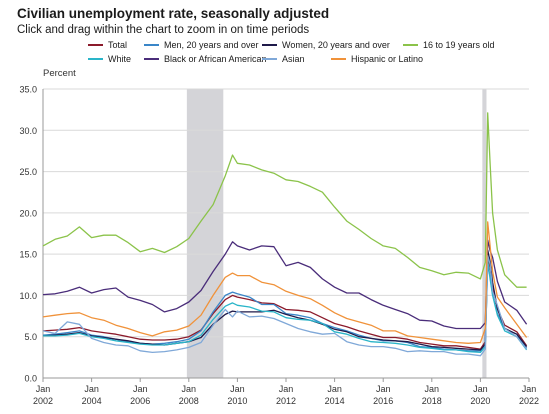 The width and height of the screenshot is (549, 414). I want to click on legend-label: Hispanic or Latino, so click(387, 59).